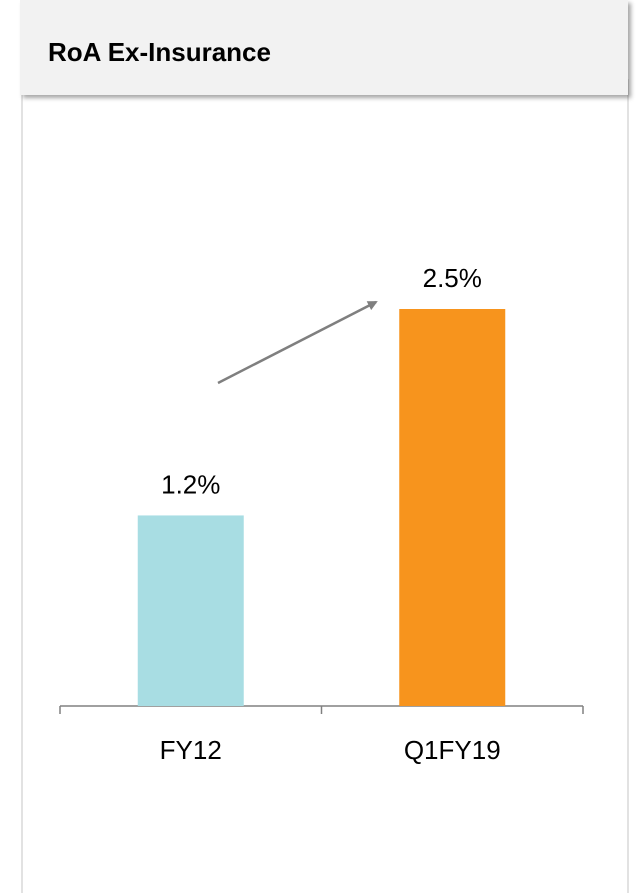  What do you see at coordinates (297, 342) in the screenshot?
I see `trend-arrow` at bounding box center [297, 342].